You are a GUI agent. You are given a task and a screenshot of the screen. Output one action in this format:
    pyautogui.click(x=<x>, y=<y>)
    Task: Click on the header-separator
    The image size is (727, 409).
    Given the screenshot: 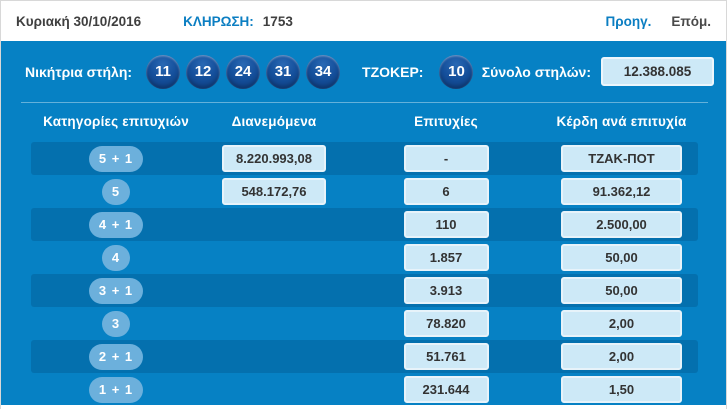 What is the action you would take?
    pyautogui.click(x=364, y=102)
    